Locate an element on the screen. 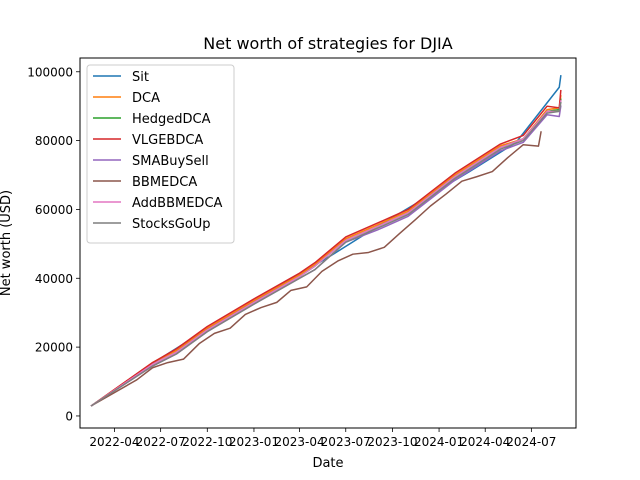 The image size is (640, 480). x-tick-label: 2023-10 is located at coordinates (392, 442).